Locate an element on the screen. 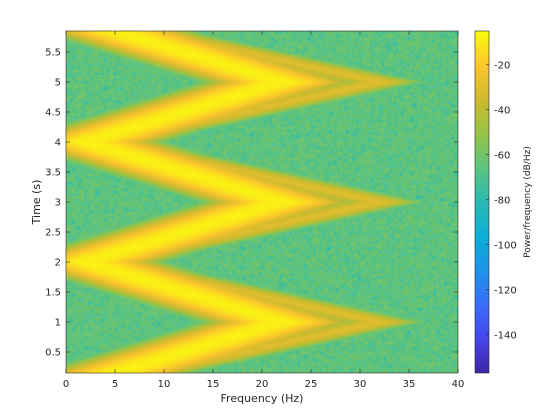  colorbar-frame is located at coordinates (482, 202).